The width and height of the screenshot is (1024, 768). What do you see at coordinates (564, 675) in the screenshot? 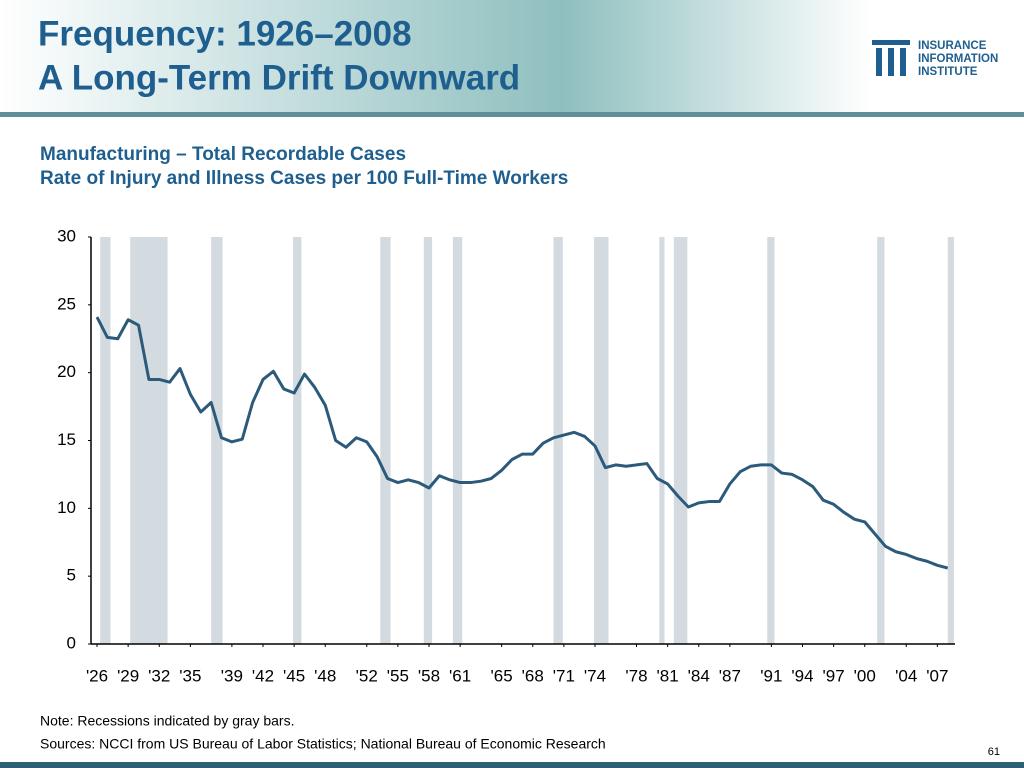
I see `x-tick-label: '71` at bounding box center [564, 675].